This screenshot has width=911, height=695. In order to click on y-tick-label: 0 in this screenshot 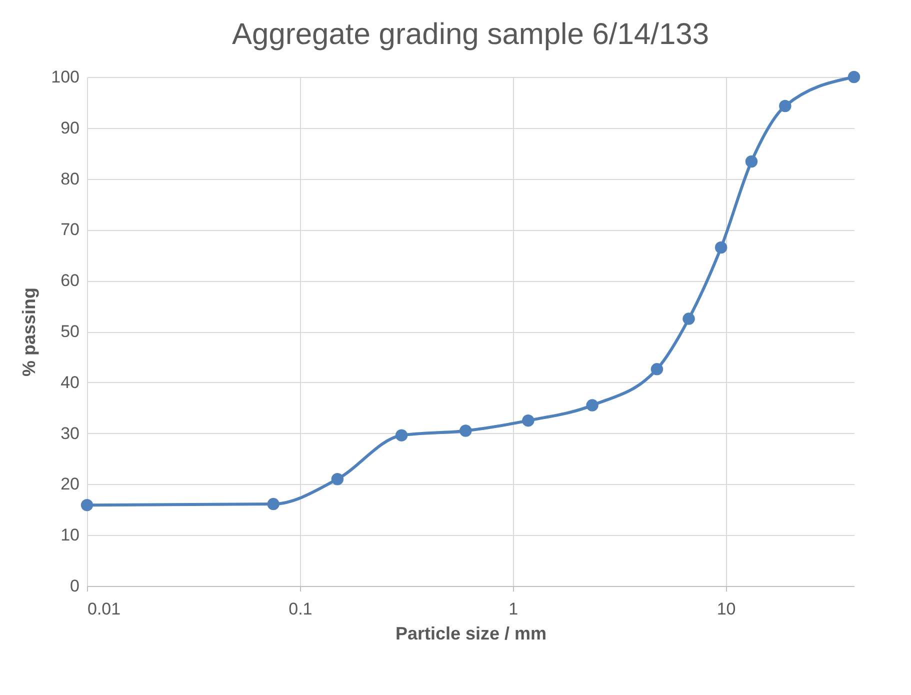, I will do `click(75, 586)`.